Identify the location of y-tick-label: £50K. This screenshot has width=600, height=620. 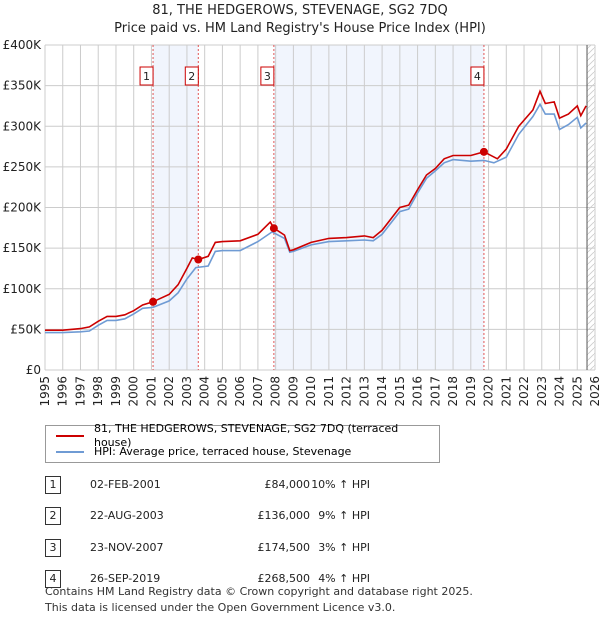
(26, 329).